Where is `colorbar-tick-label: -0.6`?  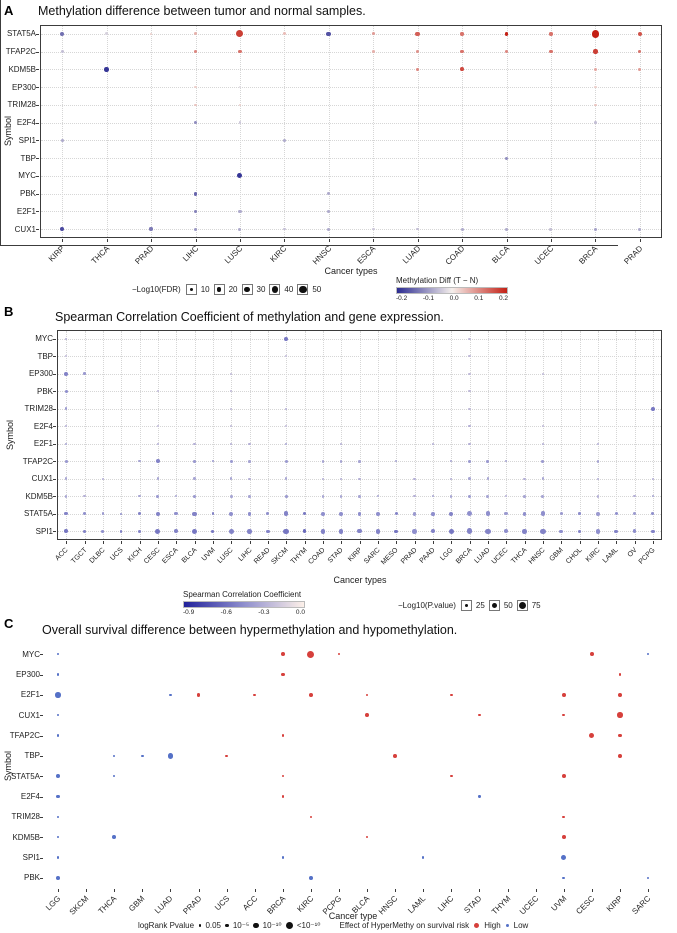
colorbar-tick-label: -0.6 is located at coordinates (226, 612).